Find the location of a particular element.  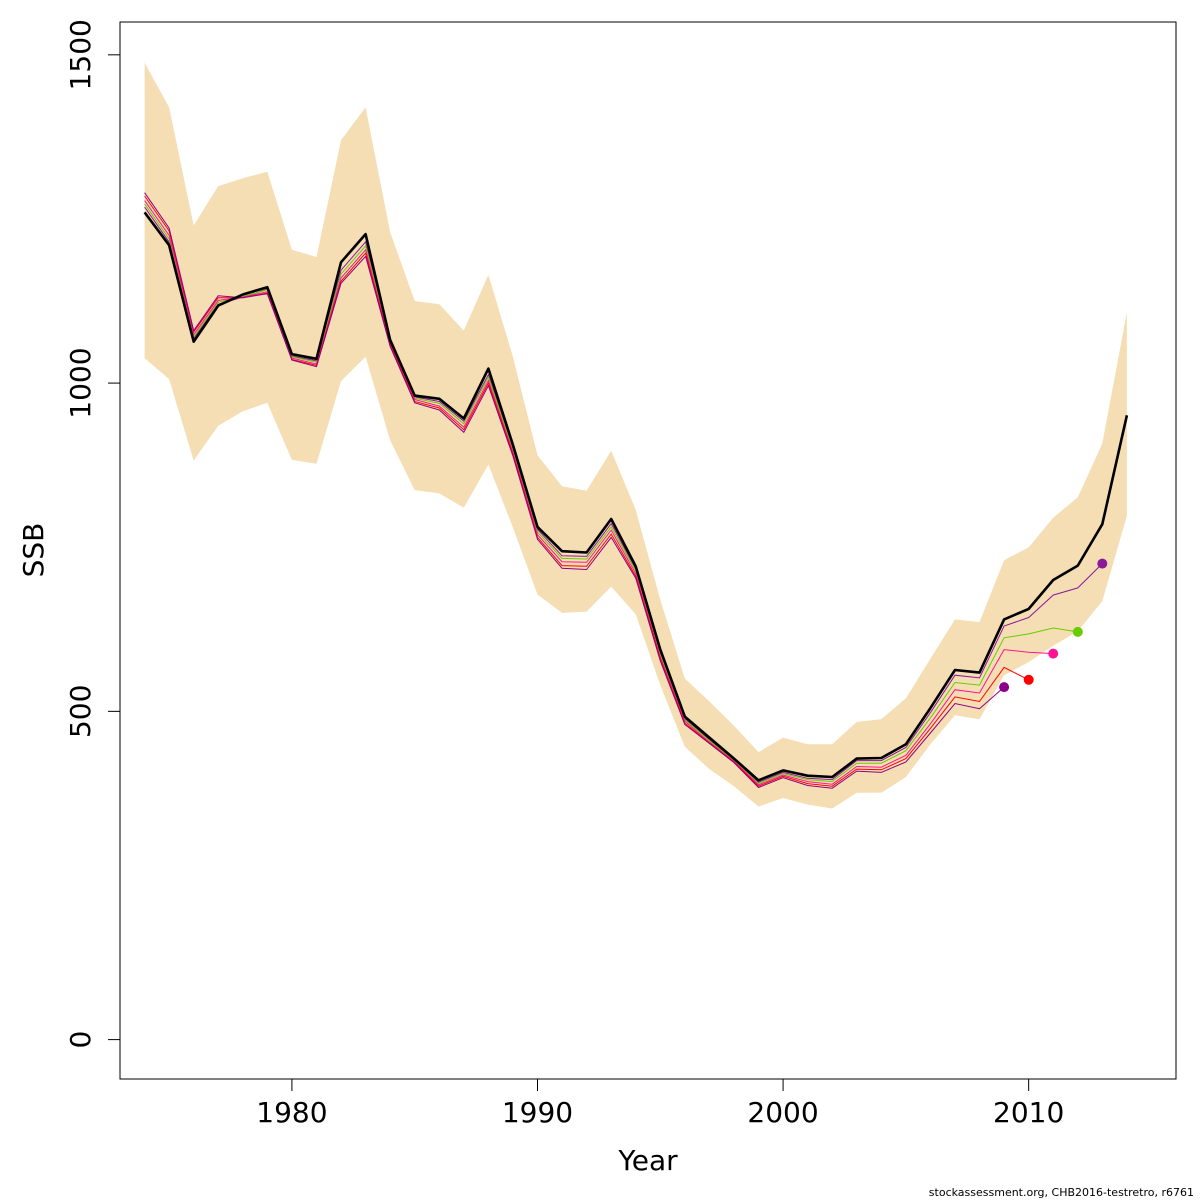

y-axis-label: SSB is located at coordinates (33, 550).